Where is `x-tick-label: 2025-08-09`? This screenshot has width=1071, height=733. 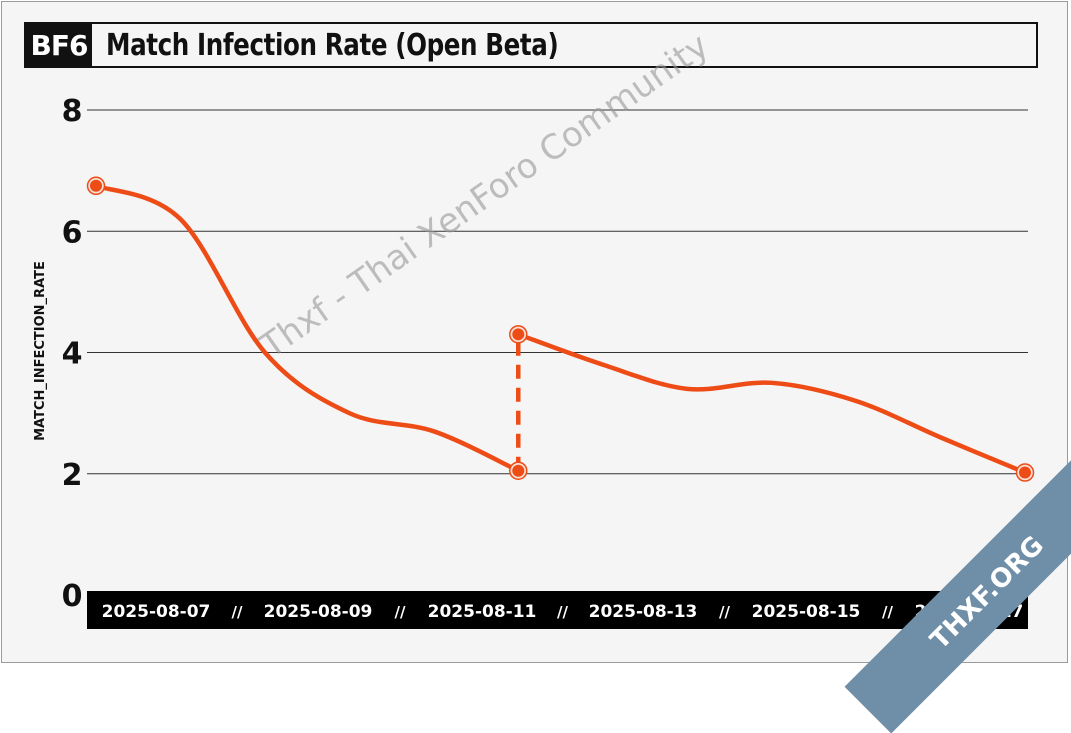
x-tick-label: 2025-08-09 is located at coordinates (318, 612).